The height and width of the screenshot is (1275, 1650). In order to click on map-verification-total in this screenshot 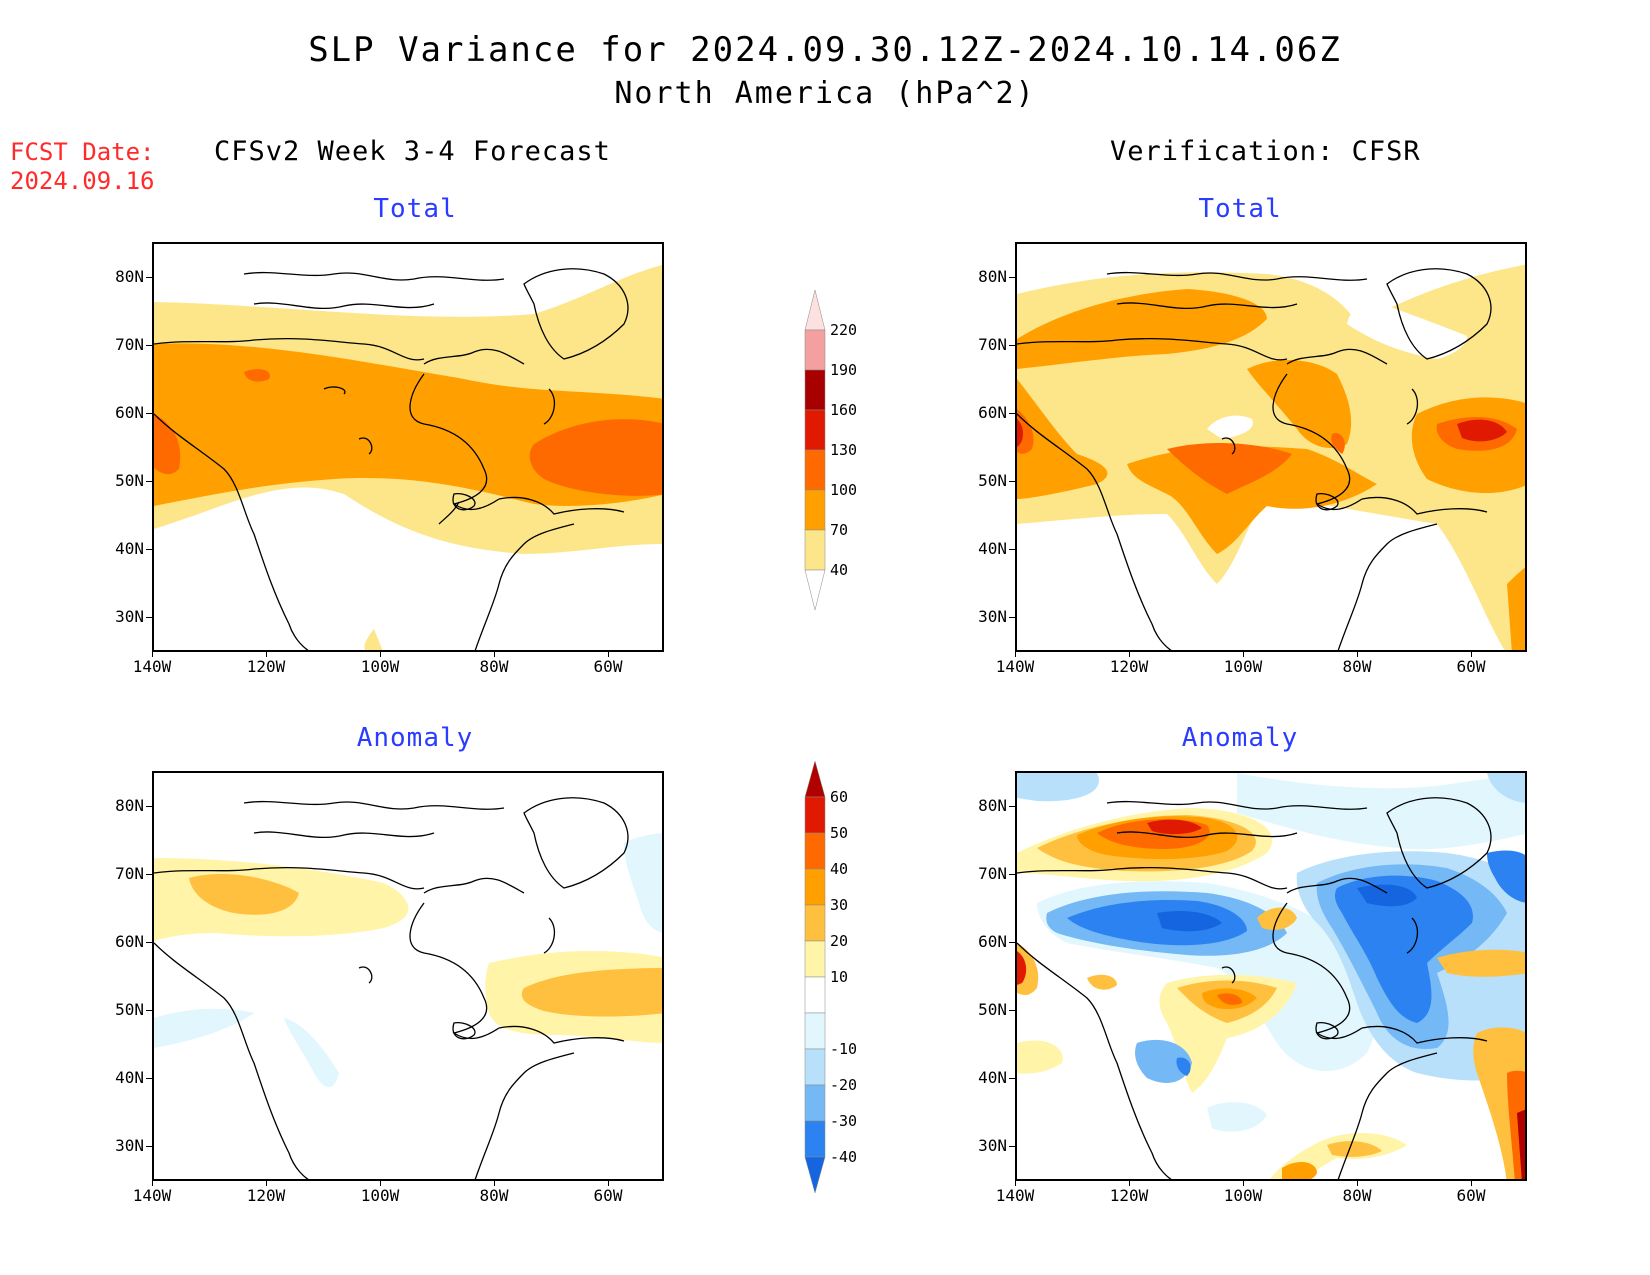, I will do `click(1271, 447)`.